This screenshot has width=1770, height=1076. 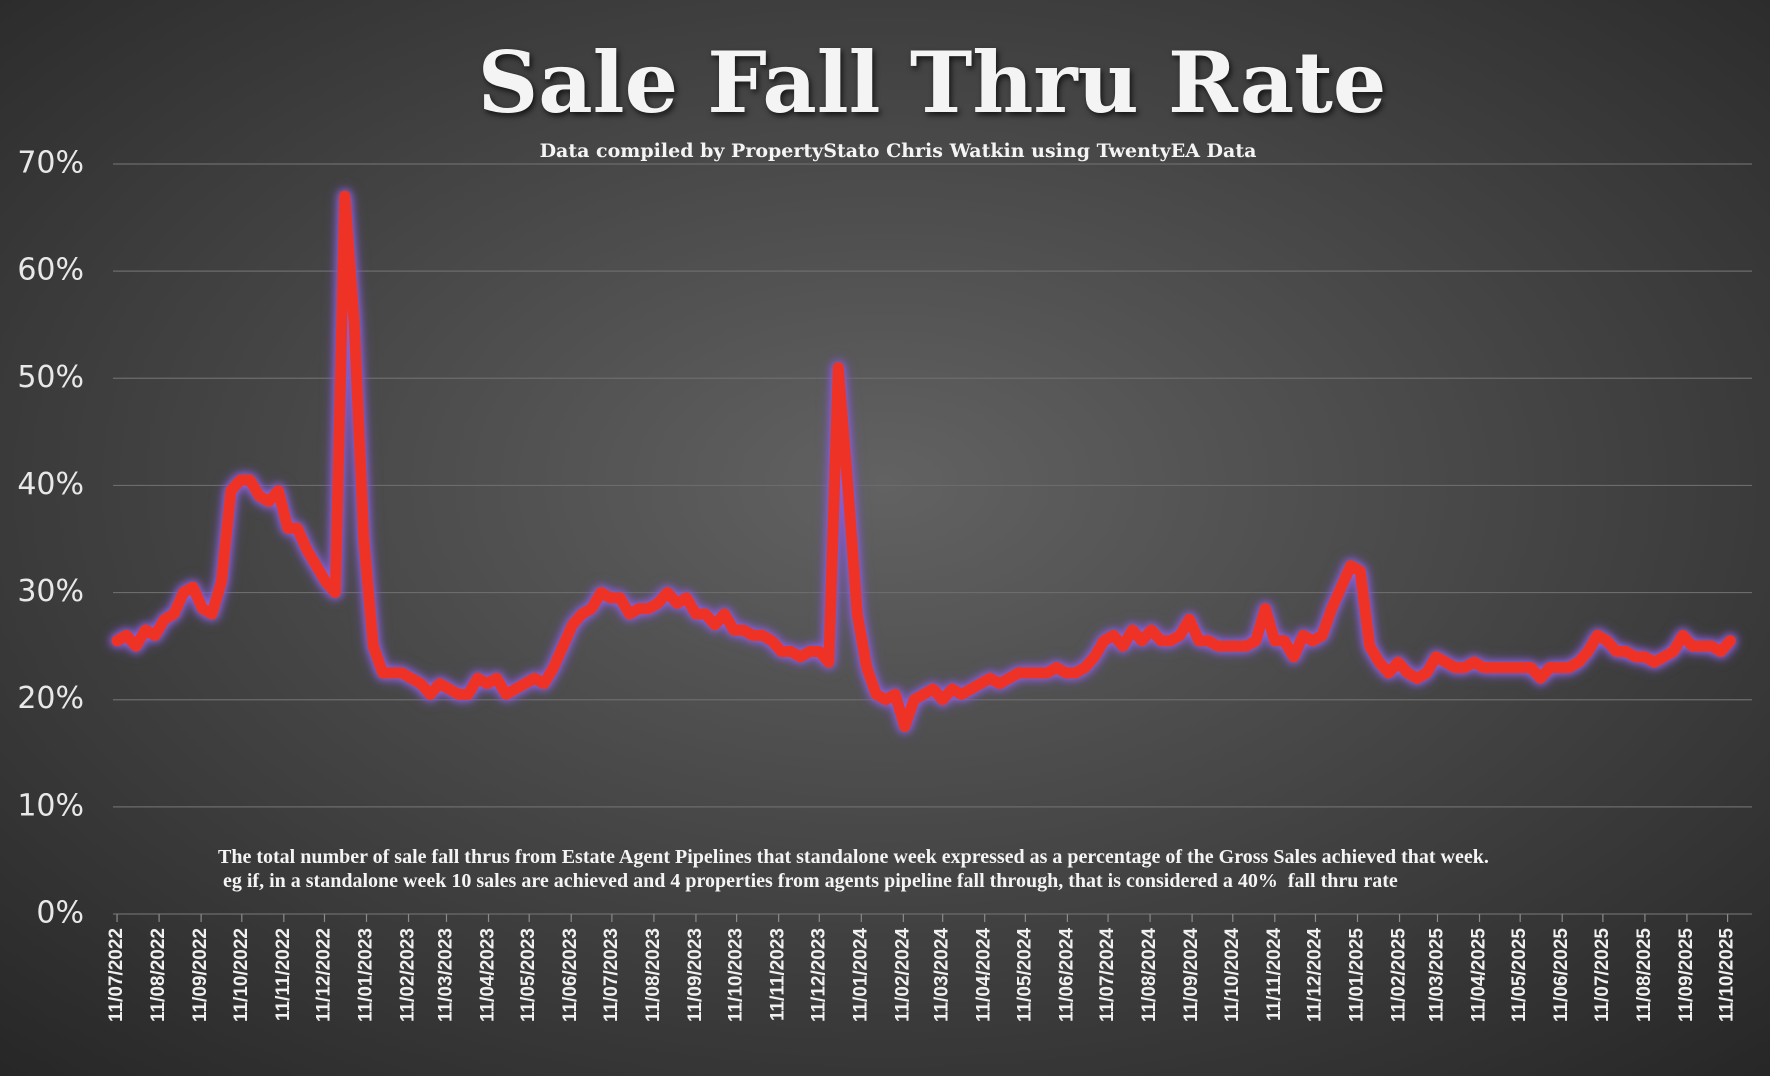 What do you see at coordinates (50, 698) in the screenshot?
I see `y-tick-label: 20%` at bounding box center [50, 698].